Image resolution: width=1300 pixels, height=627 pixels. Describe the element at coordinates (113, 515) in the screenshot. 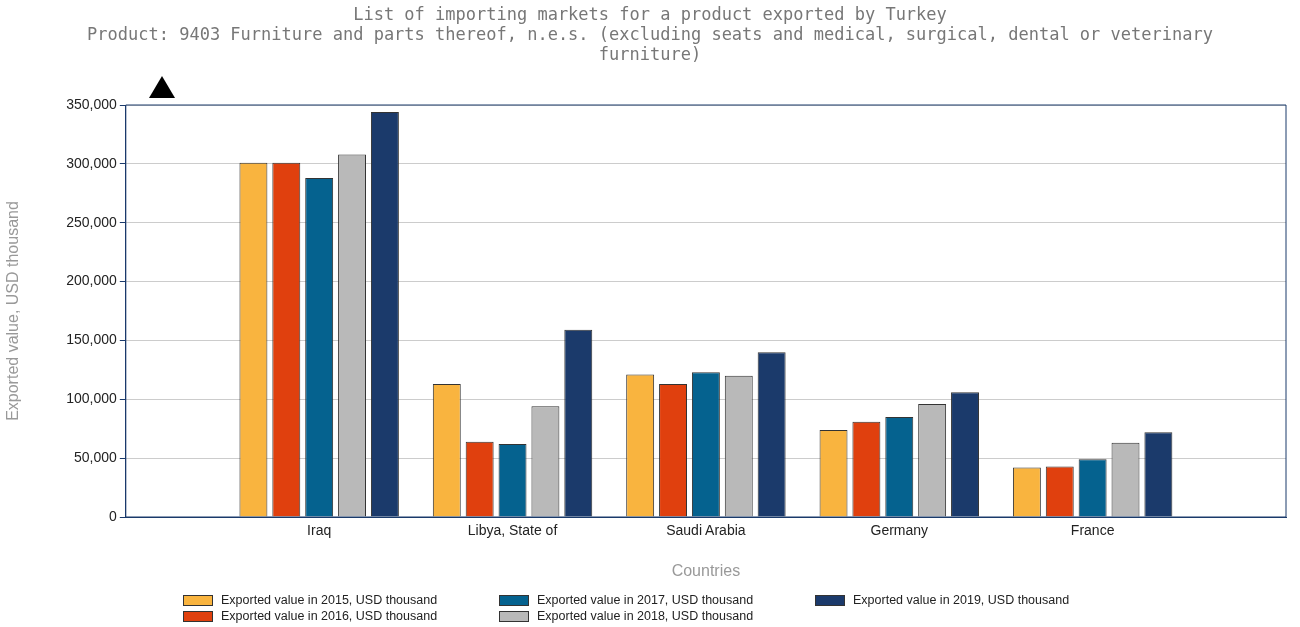

I see `y-tick-label: 0` at that location.